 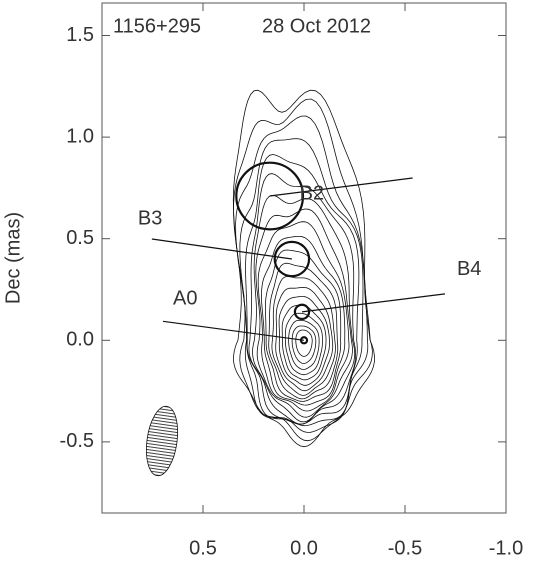 What do you see at coordinates (80, 340) in the screenshot?
I see `y-tick-label: 0.0` at bounding box center [80, 340].